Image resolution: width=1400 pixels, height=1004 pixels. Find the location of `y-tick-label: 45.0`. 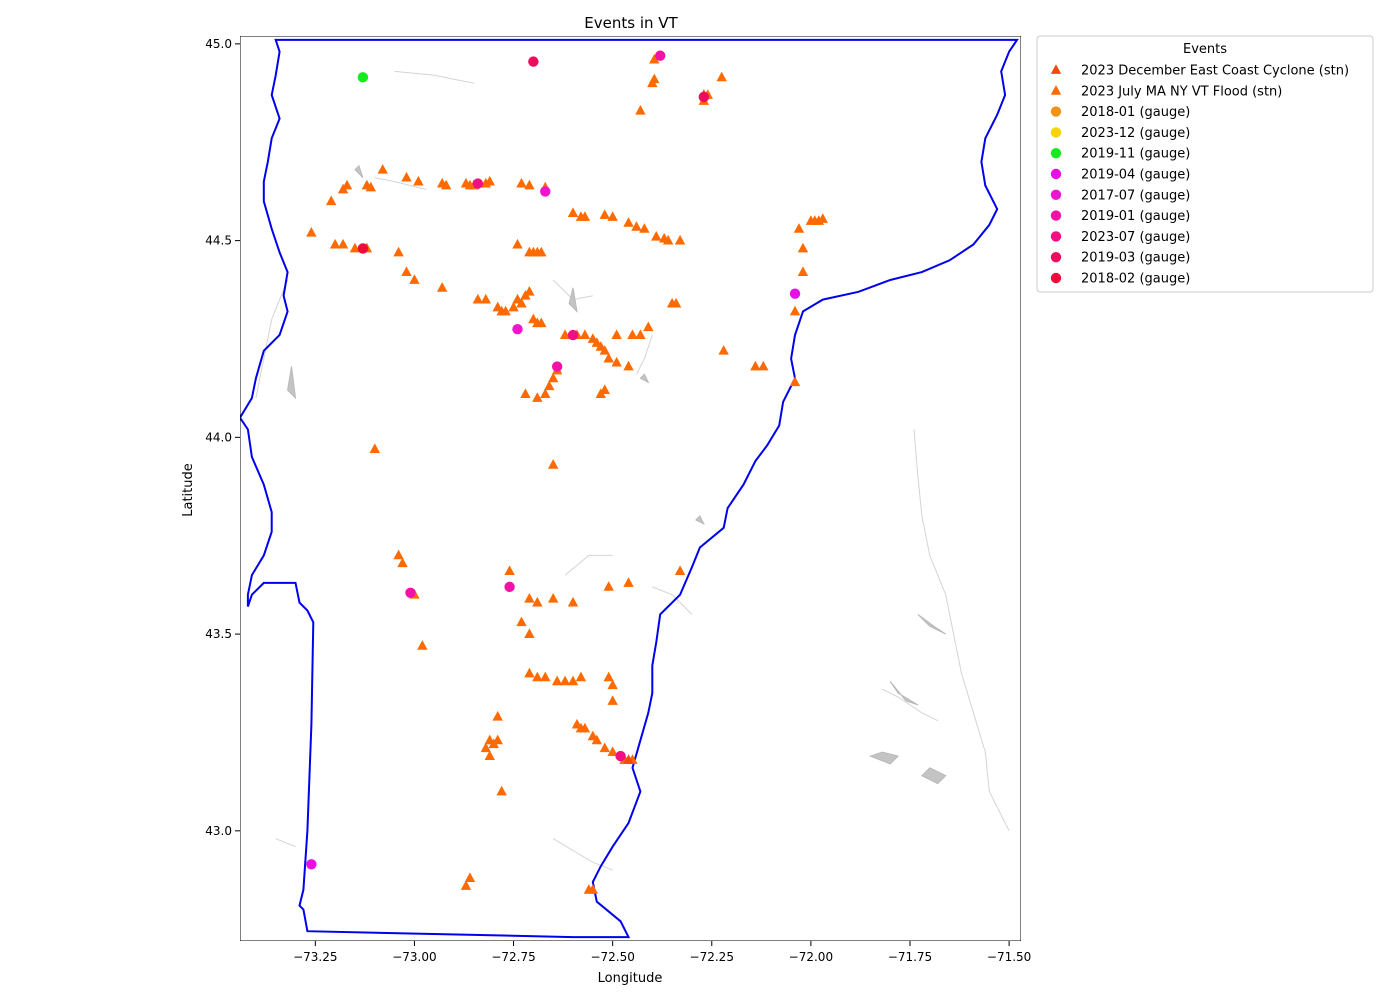

y-tick-label: 45.0 is located at coordinates (218, 44).